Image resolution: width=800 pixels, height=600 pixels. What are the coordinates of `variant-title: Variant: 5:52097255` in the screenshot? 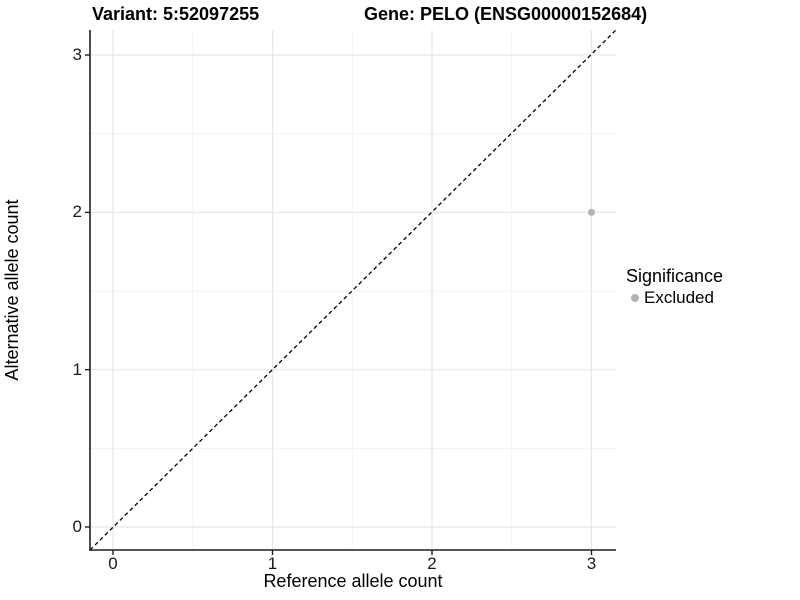 It's located at (176, 14).